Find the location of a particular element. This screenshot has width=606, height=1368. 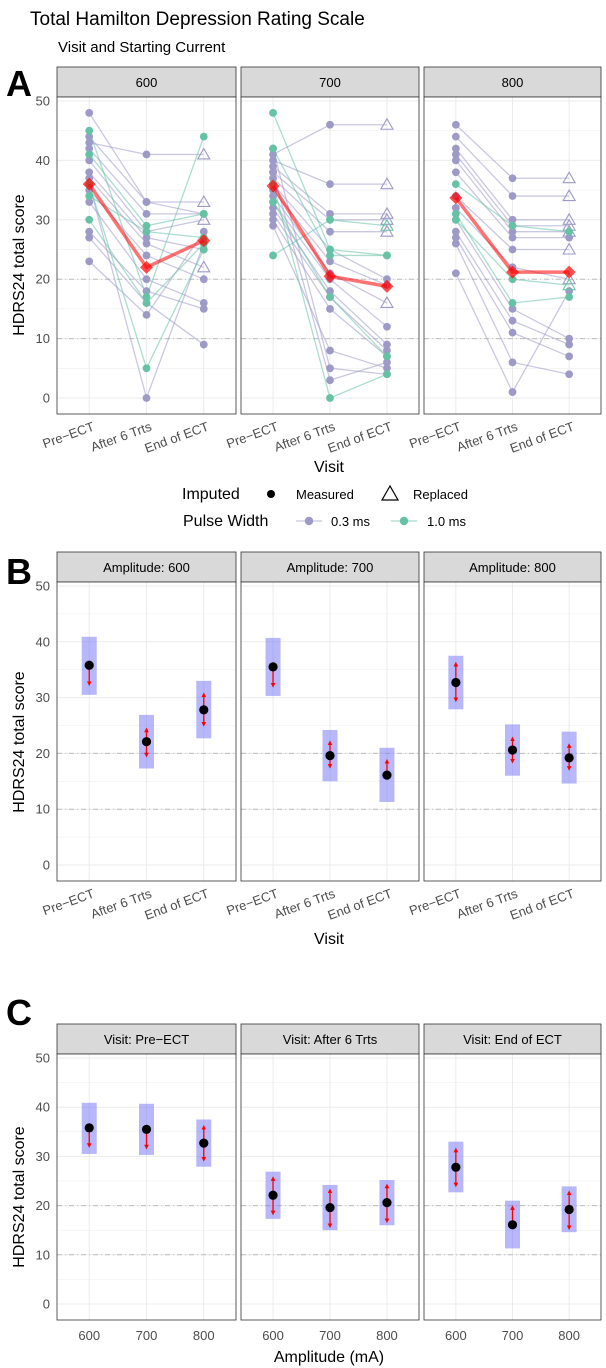

y-tick-label: 50 is located at coordinates (43, 1058).